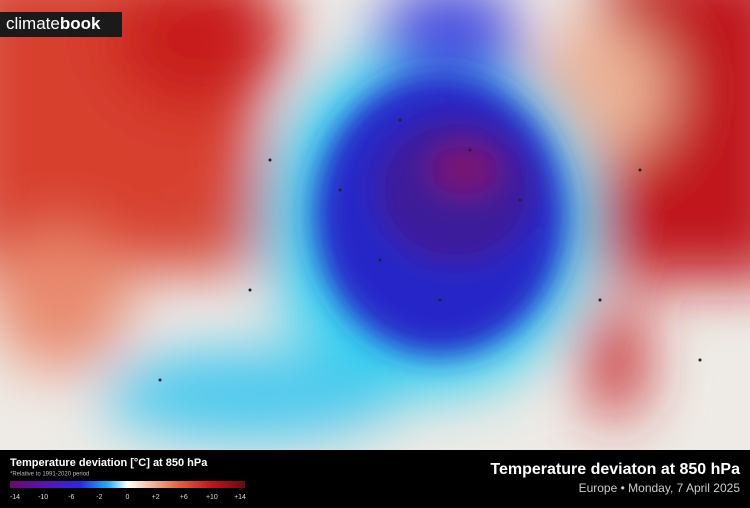  Describe the element at coordinates (43, 497) in the screenshot. I see `legend-tick: -10` at that location.